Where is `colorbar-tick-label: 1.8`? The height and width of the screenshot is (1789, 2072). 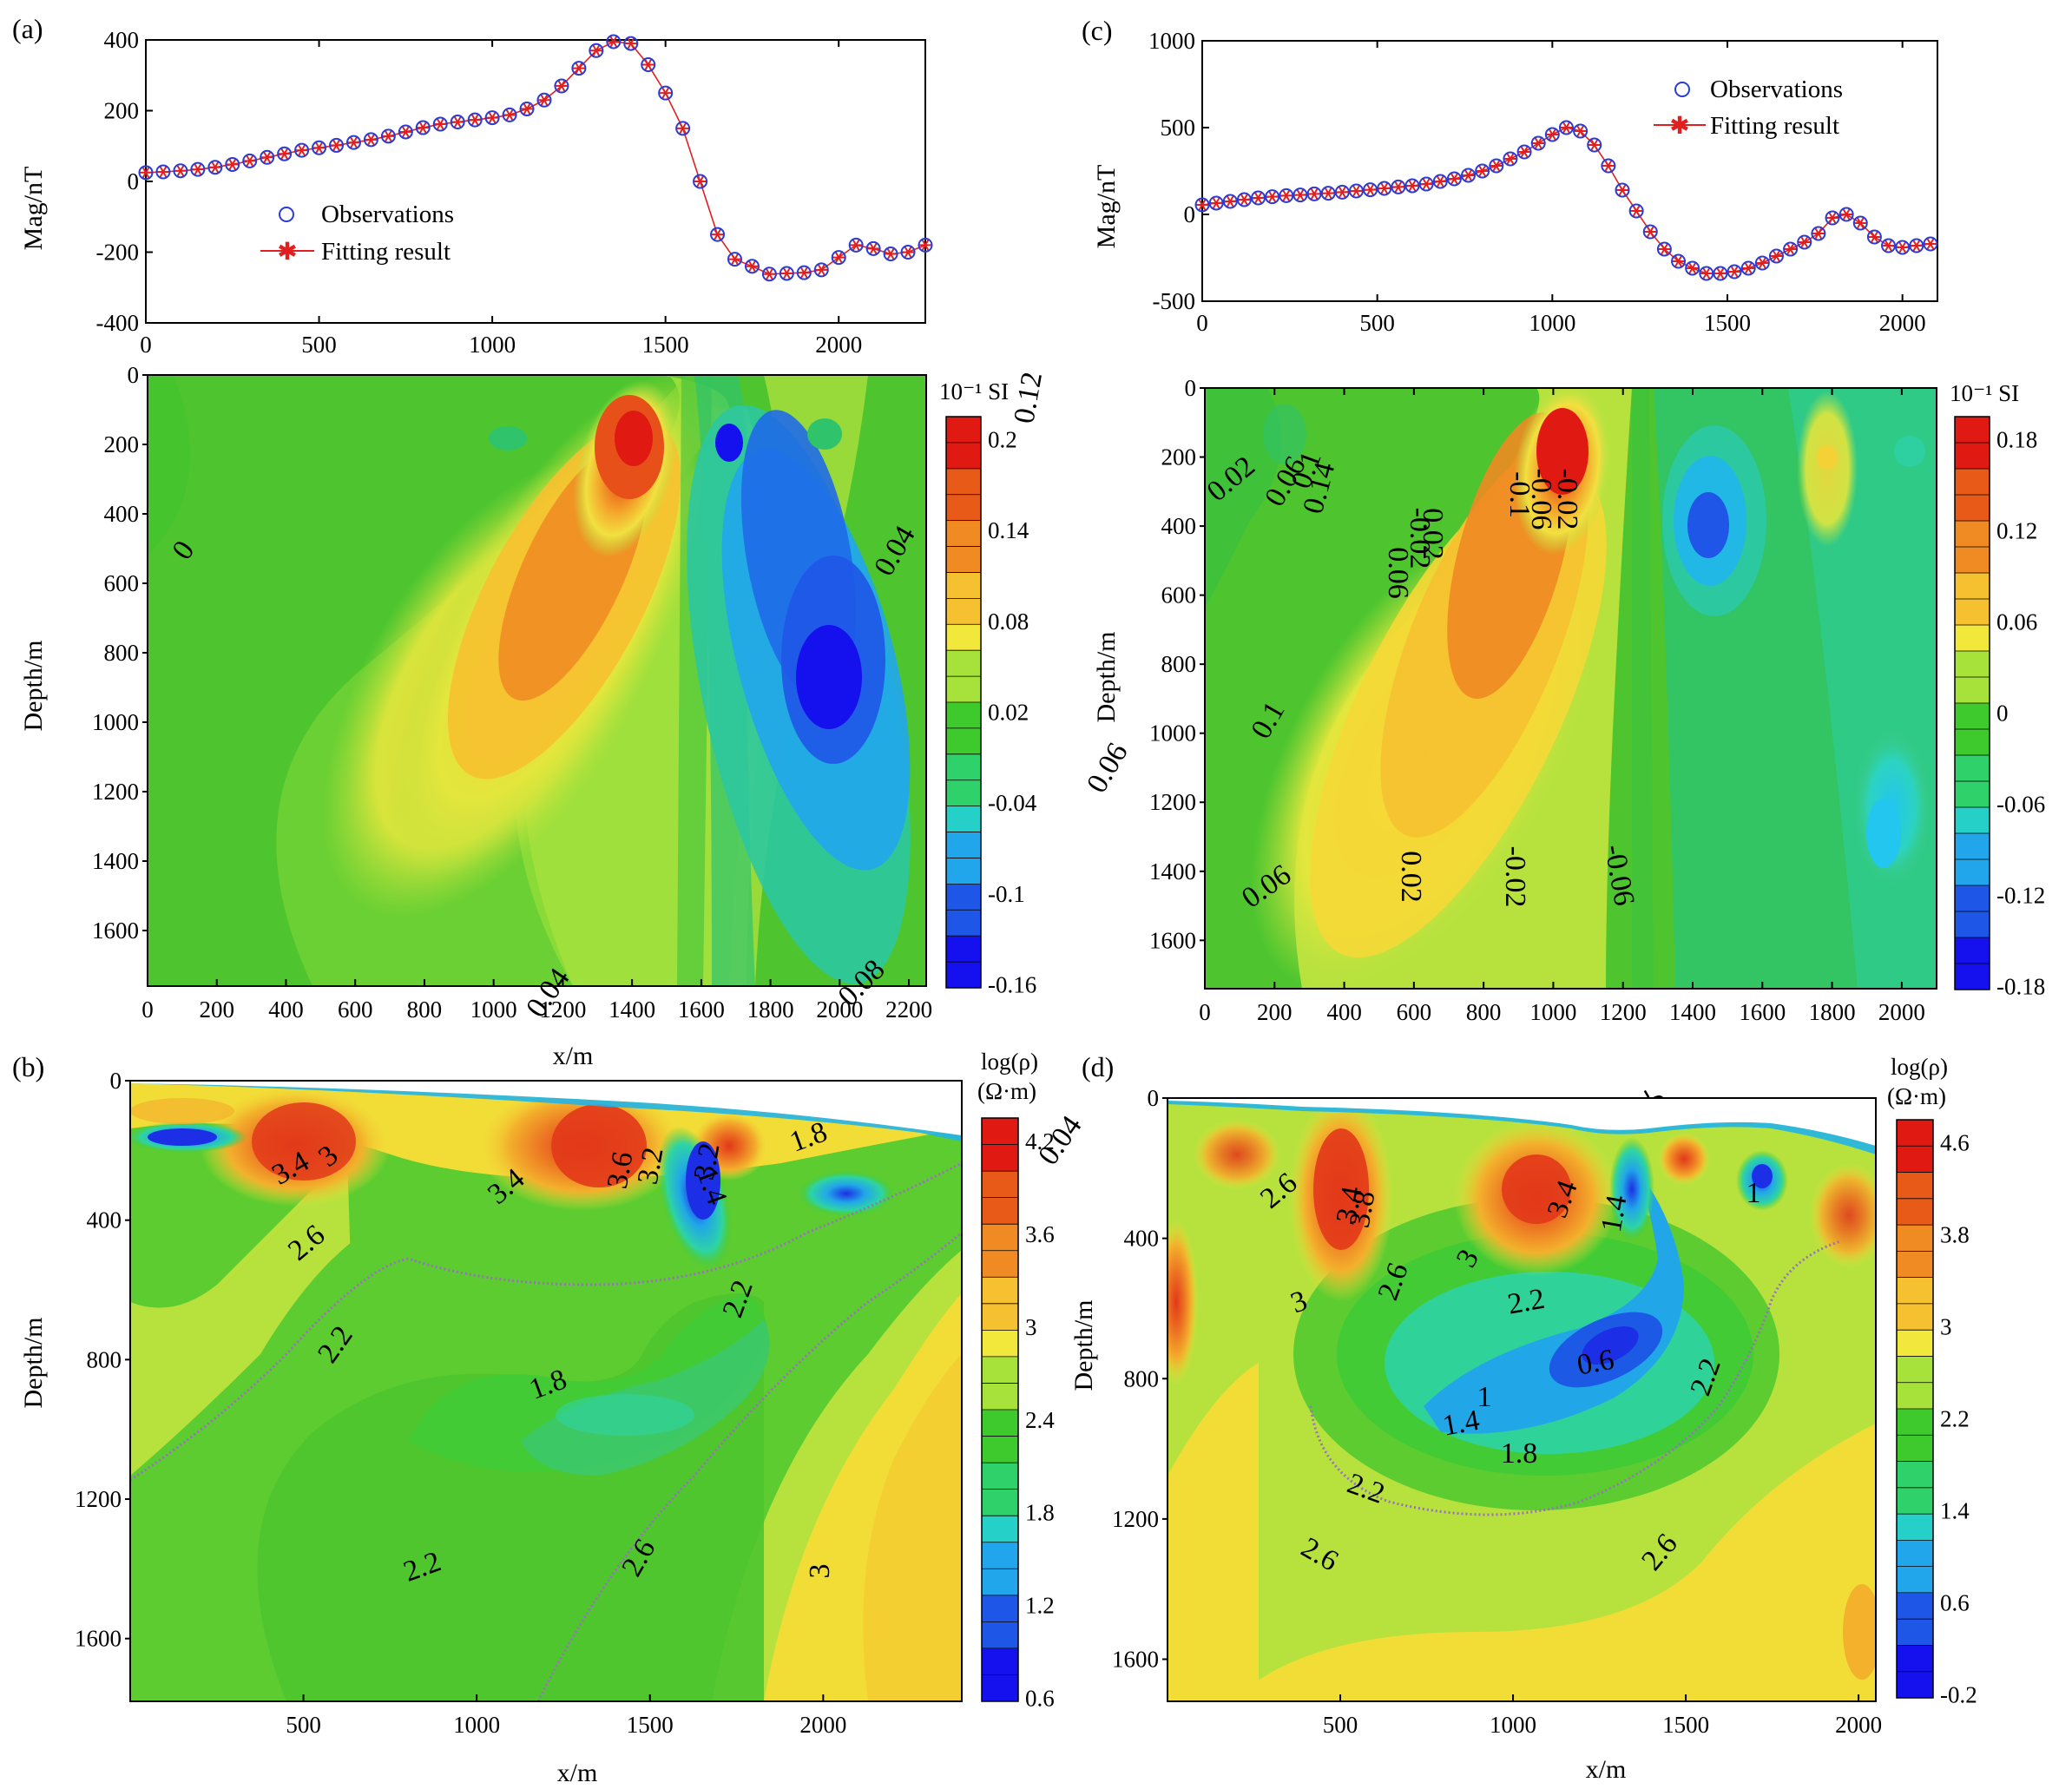 colorbar-tick-label: 1.8 is located at coordinates (1040, 1513).